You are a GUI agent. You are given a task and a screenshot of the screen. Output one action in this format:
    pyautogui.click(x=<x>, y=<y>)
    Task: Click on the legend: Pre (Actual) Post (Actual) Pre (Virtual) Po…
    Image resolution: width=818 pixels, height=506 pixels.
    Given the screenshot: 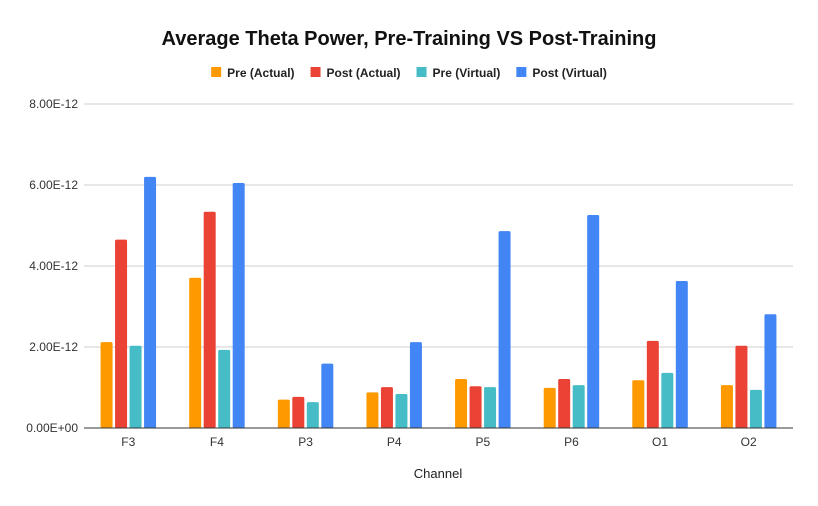 What is the action you would take?
    pyautogui.click(x=409, y=73)
    